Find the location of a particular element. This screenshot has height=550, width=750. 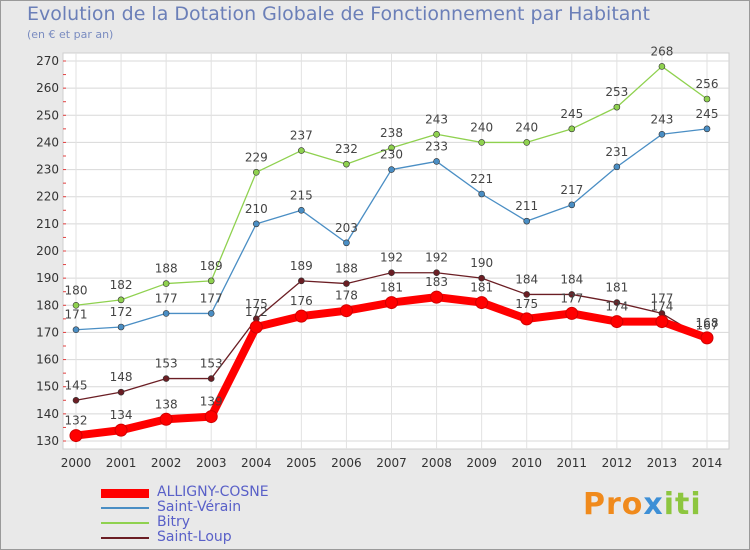

data-label: 189 is located at coordinates (301, 266).